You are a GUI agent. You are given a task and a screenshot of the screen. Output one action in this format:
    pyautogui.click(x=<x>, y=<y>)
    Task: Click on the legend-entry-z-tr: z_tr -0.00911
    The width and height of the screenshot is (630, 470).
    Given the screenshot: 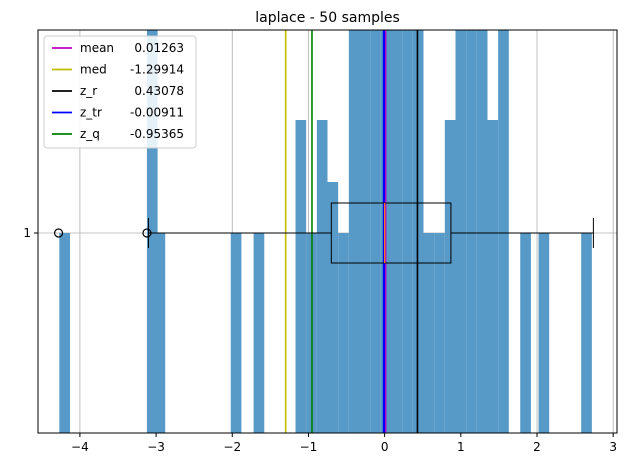 What is the action you would take?
    pyautogui.click(x=118, y=113)
    